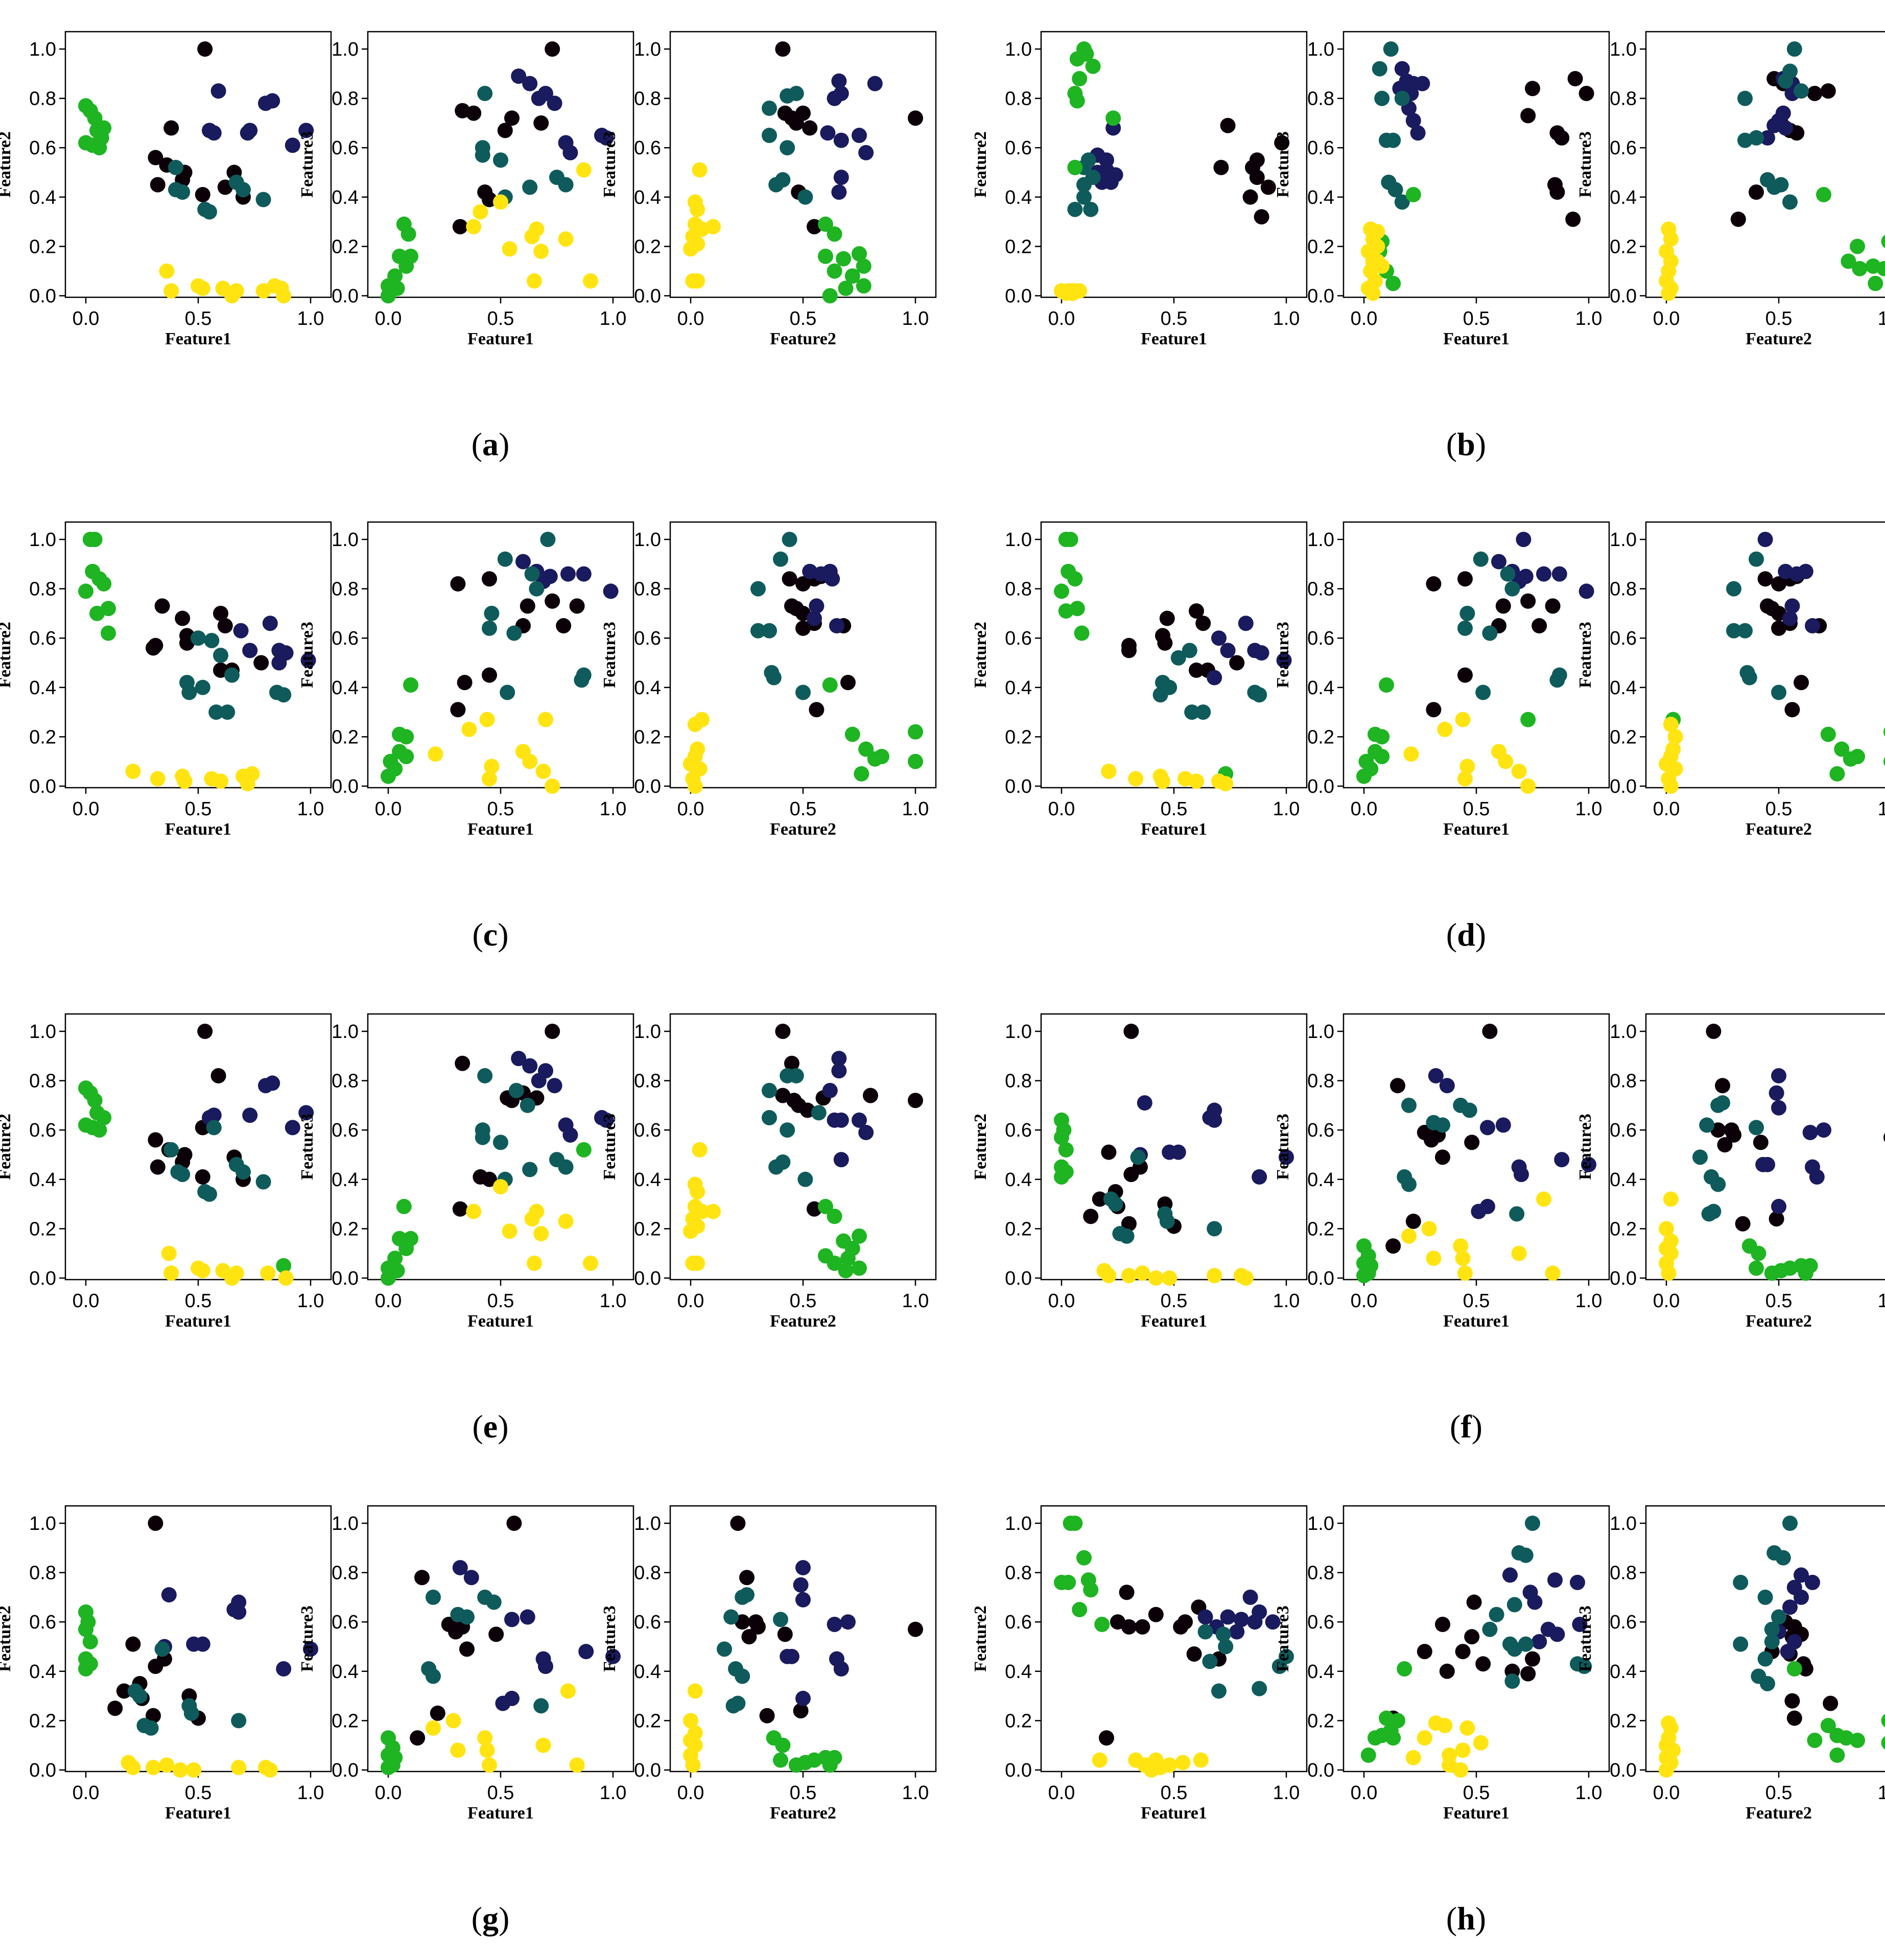 The image size is (1885, 1960). Describe the element at coordinates (1466, 1918) in the screenshot. I see `caption-letter: h` at that location.